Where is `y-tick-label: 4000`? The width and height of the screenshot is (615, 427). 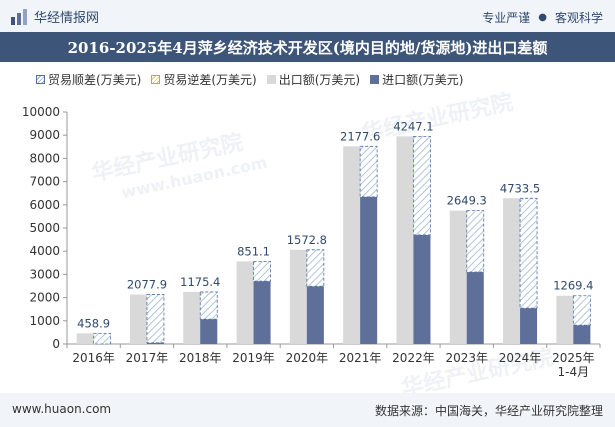 y-tick-label: 4000 is located at coordinates (44, 251).